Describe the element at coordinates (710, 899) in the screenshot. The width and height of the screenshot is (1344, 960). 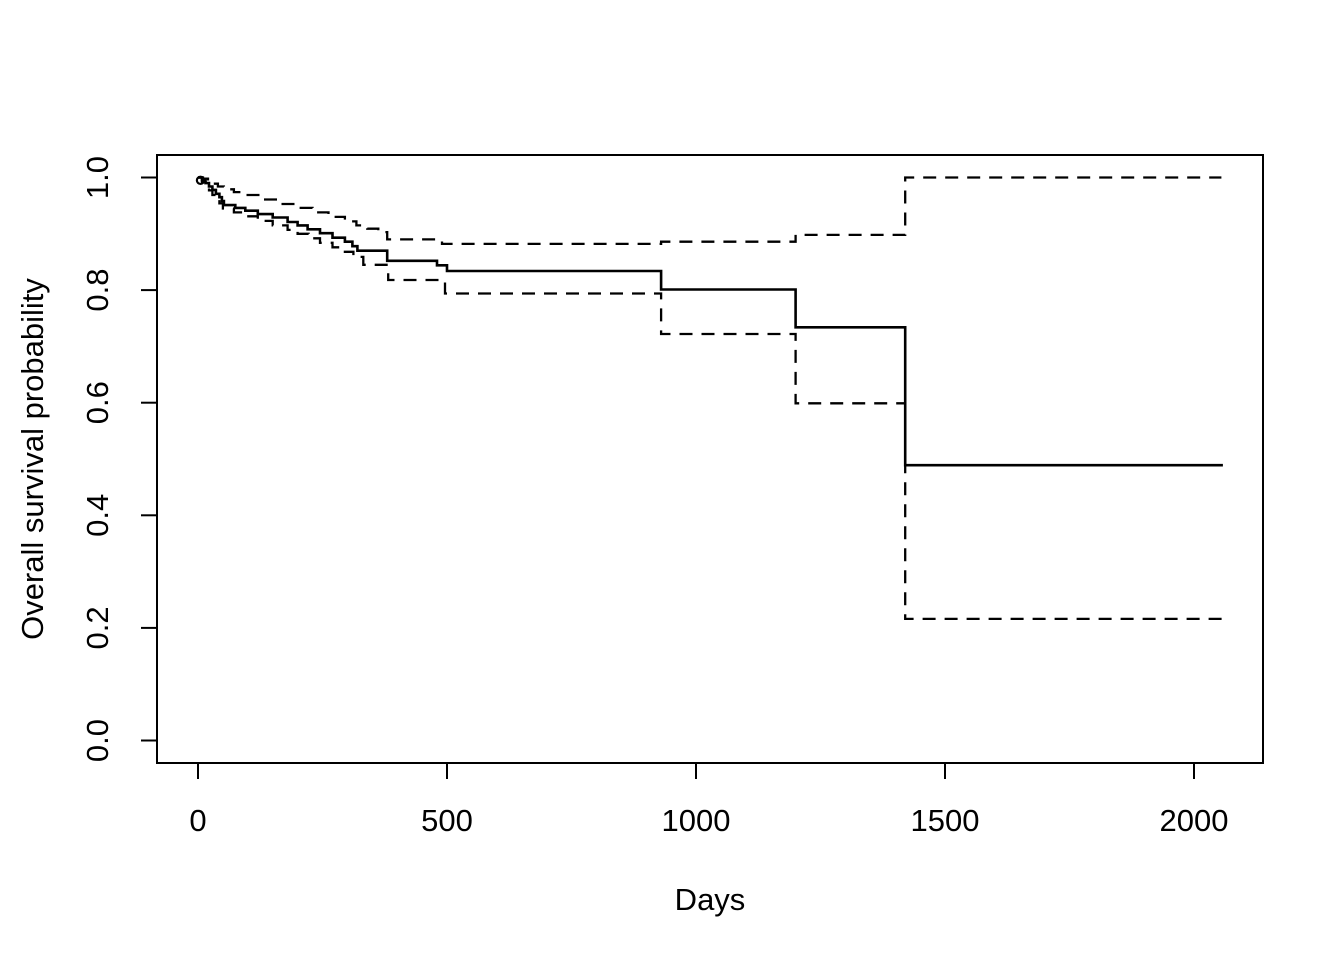
I see `x-axis-title: Days` at that location.